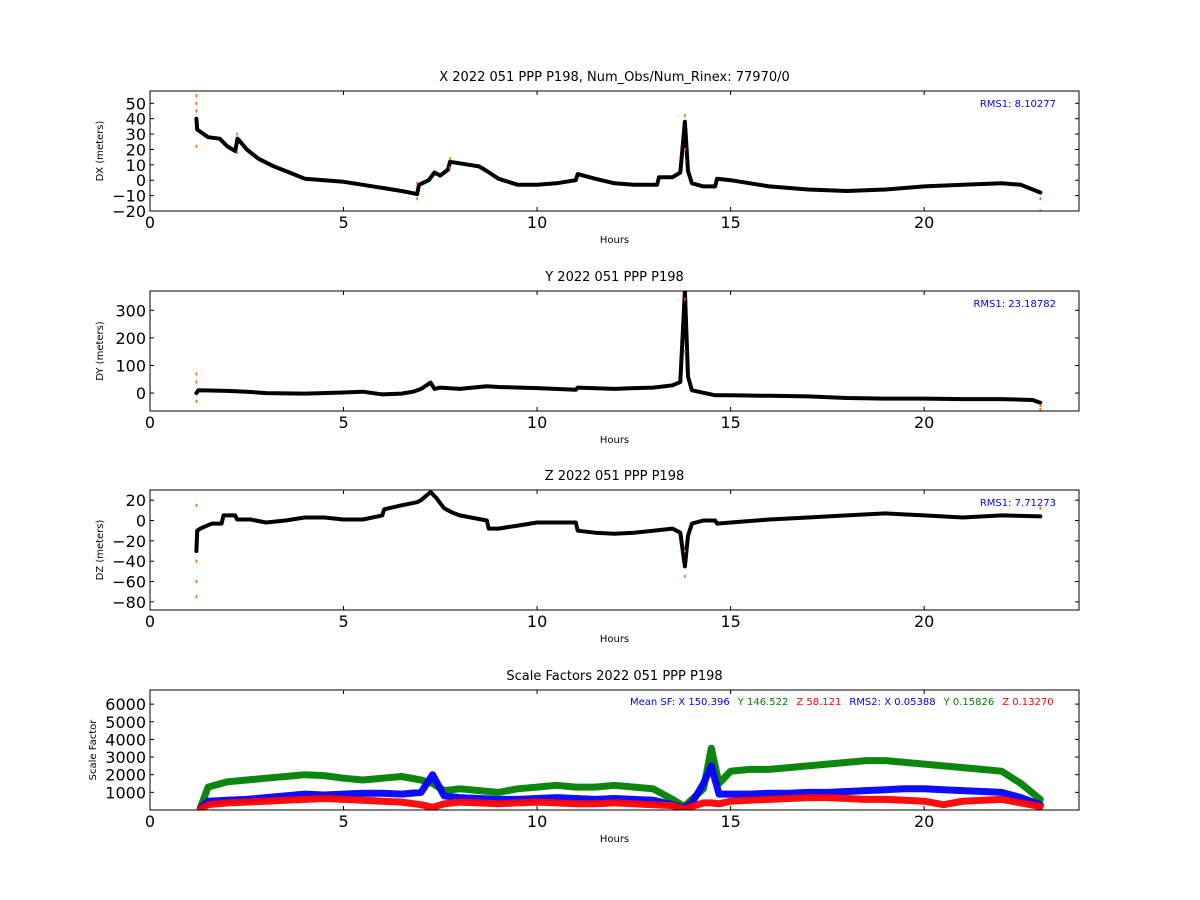 The image size is (1200, 900). Describe the element at coordinates (136, 103) in the screenshot. I see `y-tick-label: 50` at that location.